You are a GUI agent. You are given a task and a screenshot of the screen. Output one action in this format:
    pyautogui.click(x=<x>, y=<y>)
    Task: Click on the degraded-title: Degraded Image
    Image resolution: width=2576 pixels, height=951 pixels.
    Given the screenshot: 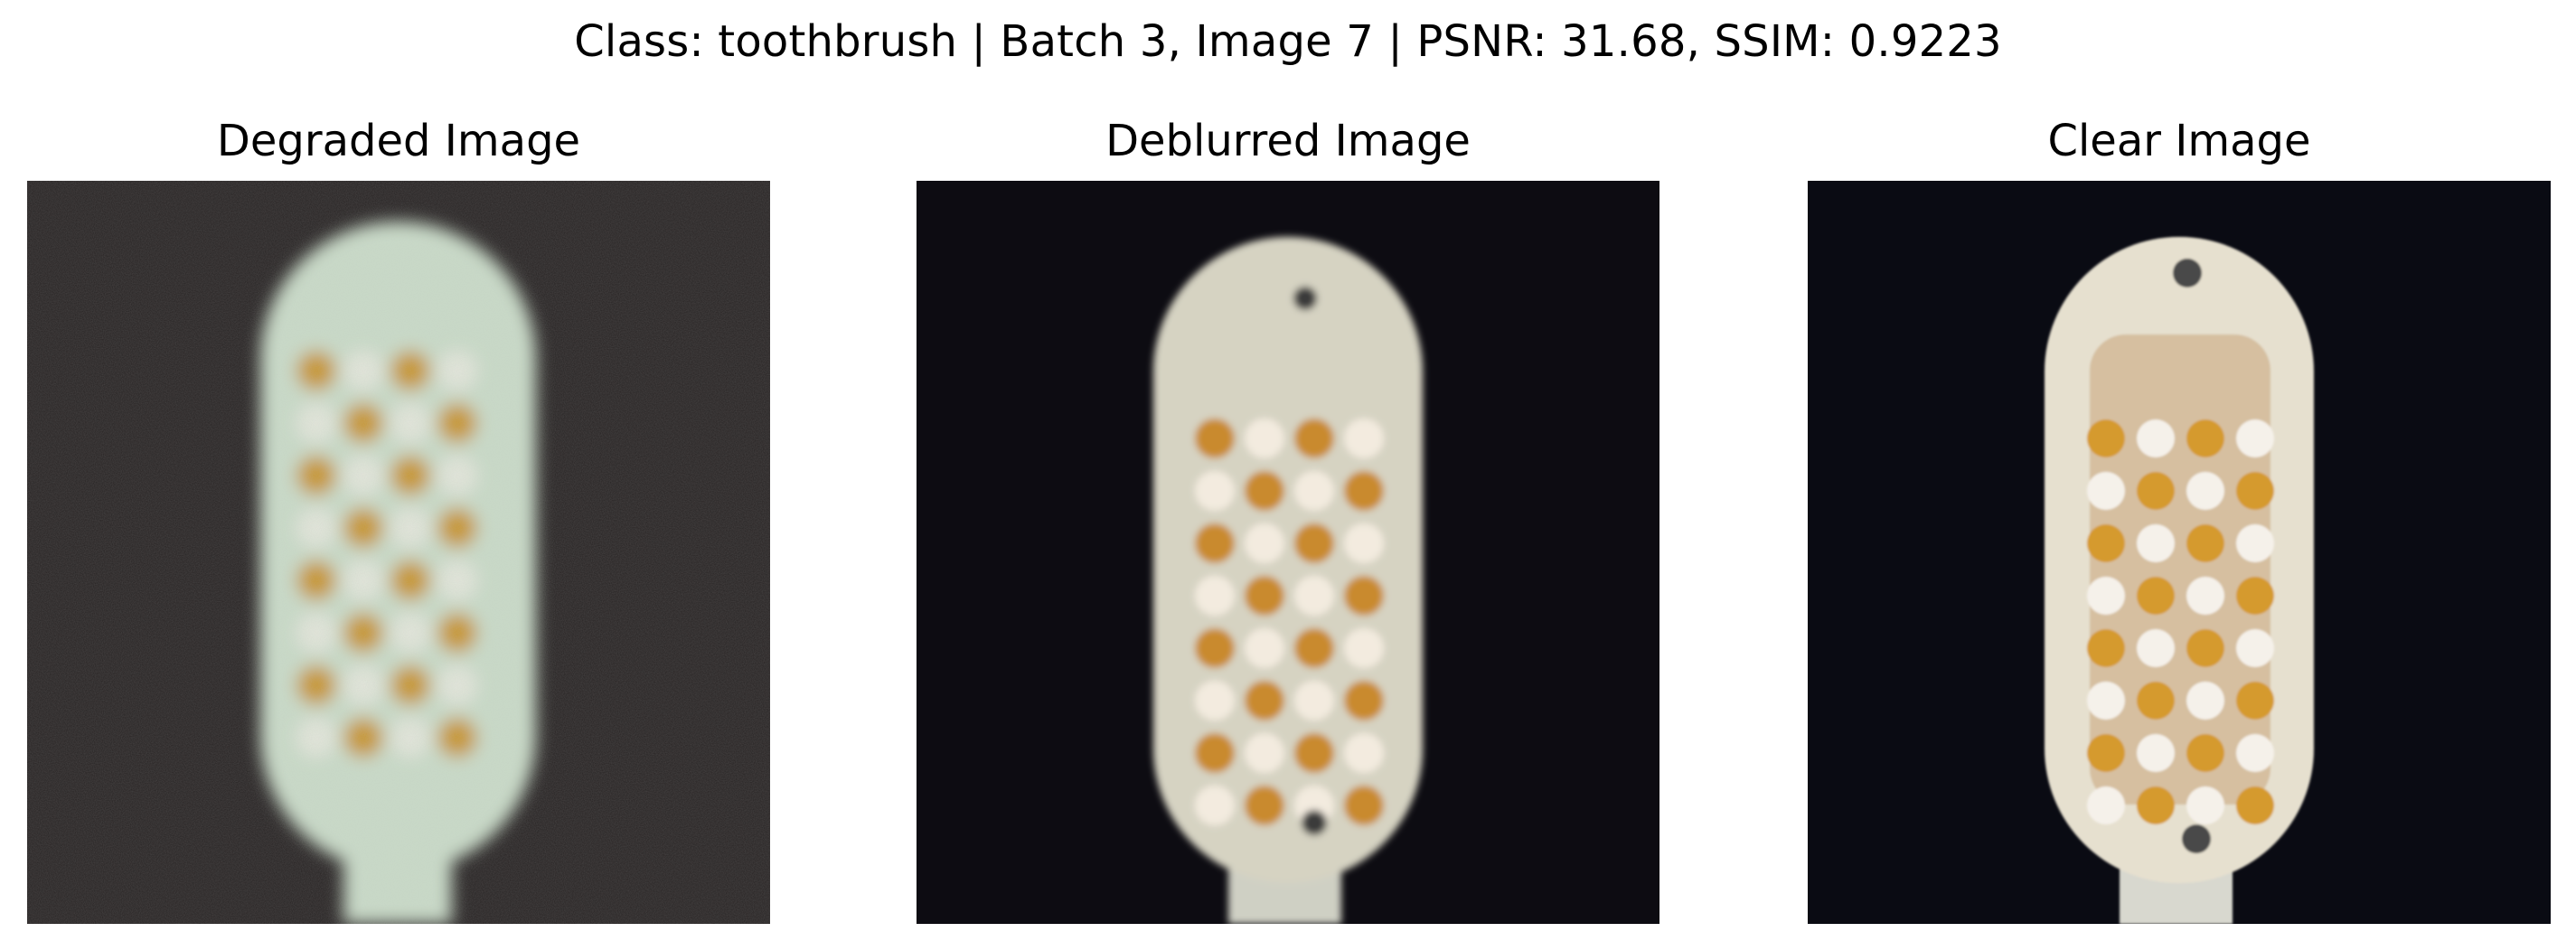 What is the action you would take?
    pyautogui.click(x=398, y=141)
    